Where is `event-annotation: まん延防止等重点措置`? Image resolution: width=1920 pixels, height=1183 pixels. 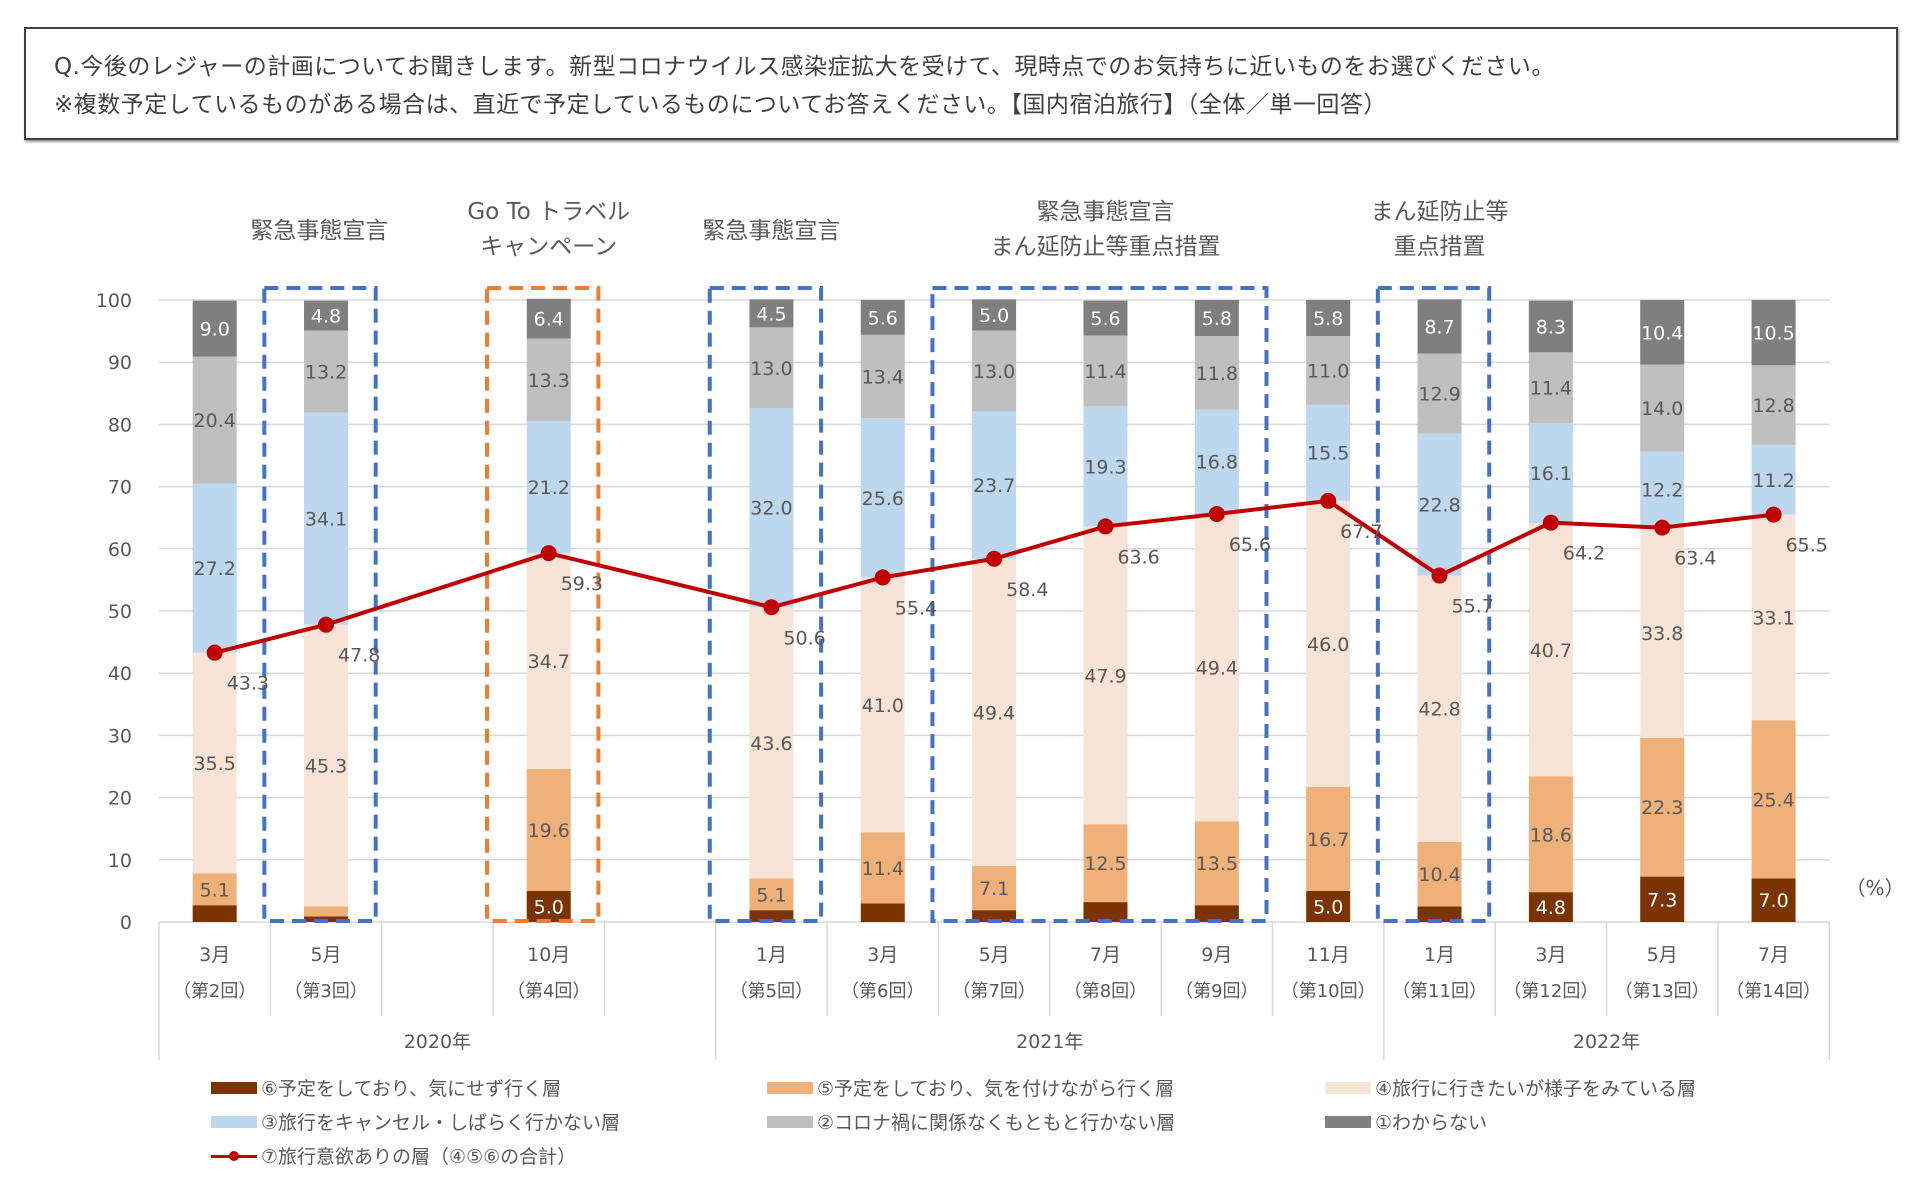
event-annotation: まん延防止等重点措置 is located at coordinates (1105, 247).